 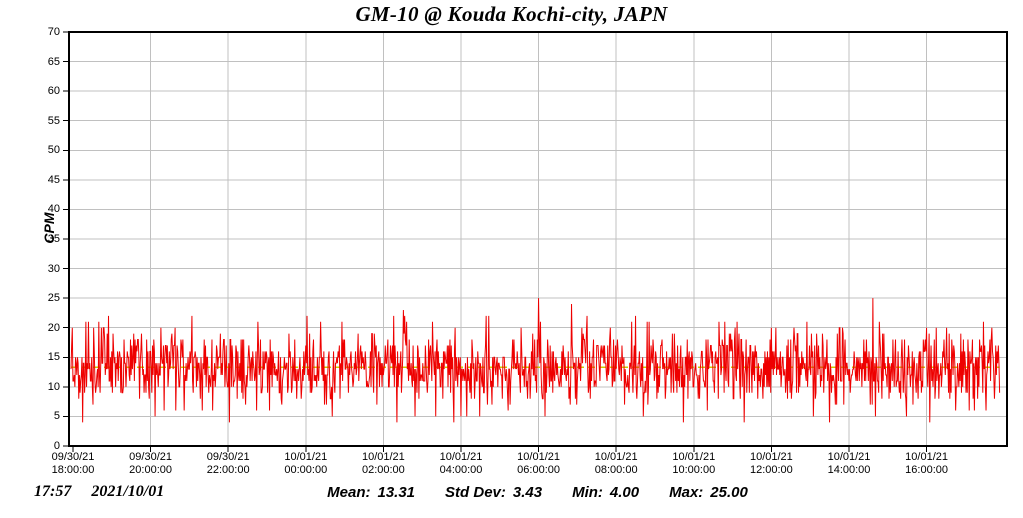 What do you see at coordinates (53, 357) in the screenshot?
I see `y-tick-label: 15` at bounding box center [53, 357].